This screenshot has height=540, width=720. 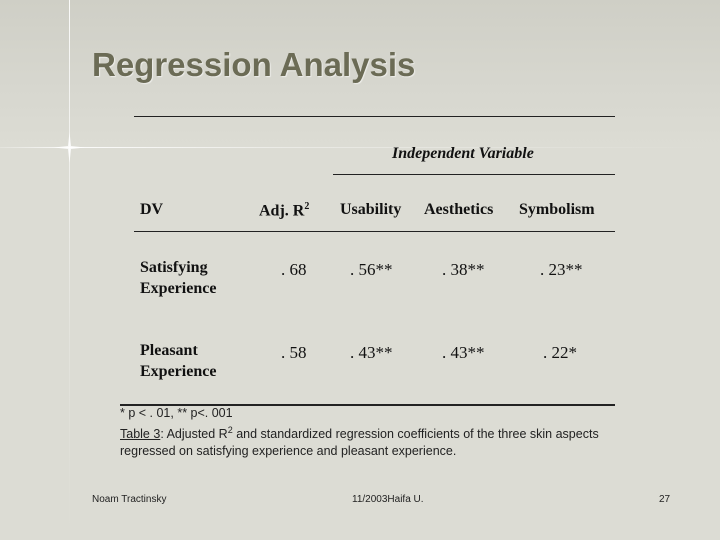 What do you see at coordinates (178, 278) in the screenshot?
I see `table-row-label: Satisfying Experience` at bounding box center [178, 278].